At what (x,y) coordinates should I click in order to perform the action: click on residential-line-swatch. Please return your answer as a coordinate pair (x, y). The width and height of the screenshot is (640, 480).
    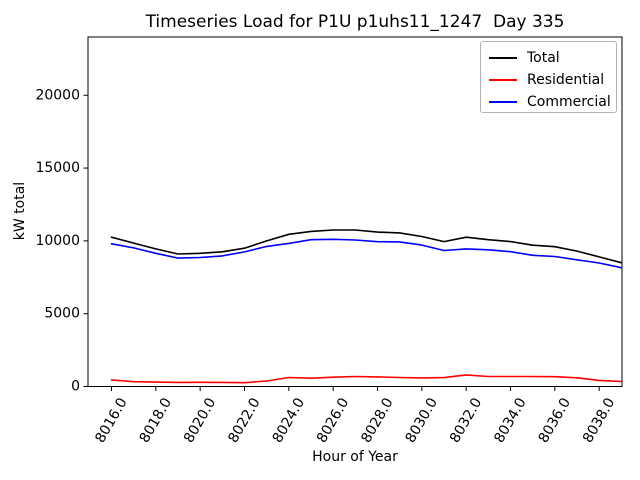
    Looking at the image, I should click on (503, 80).